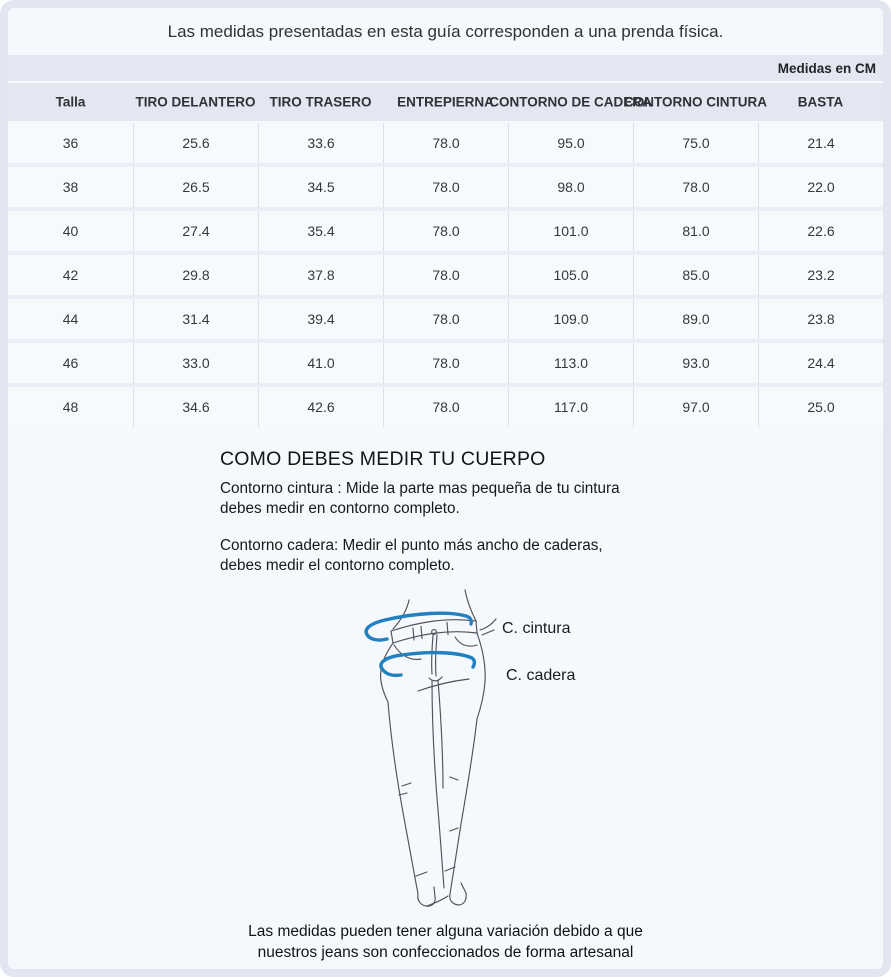  What do you see at coordinates (536, 628) in the screenshot?
I see `waist-arc-label: C. cintura` at bounding box center [536, 628].